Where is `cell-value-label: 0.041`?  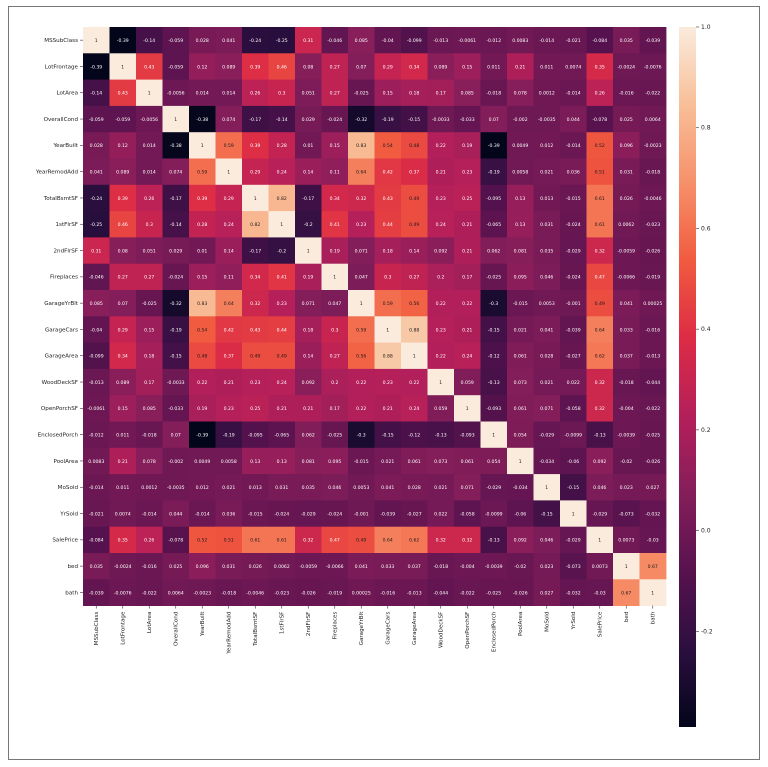 cell-value-label: 0.041 is located at coordinates (361, 567).